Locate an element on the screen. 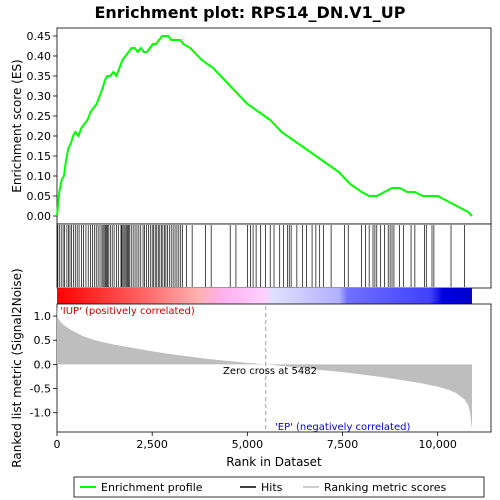 The image size is (500, 500). positive-correlation-label: 'IUP' (positively correlated) is located at coordinates (127, 311).